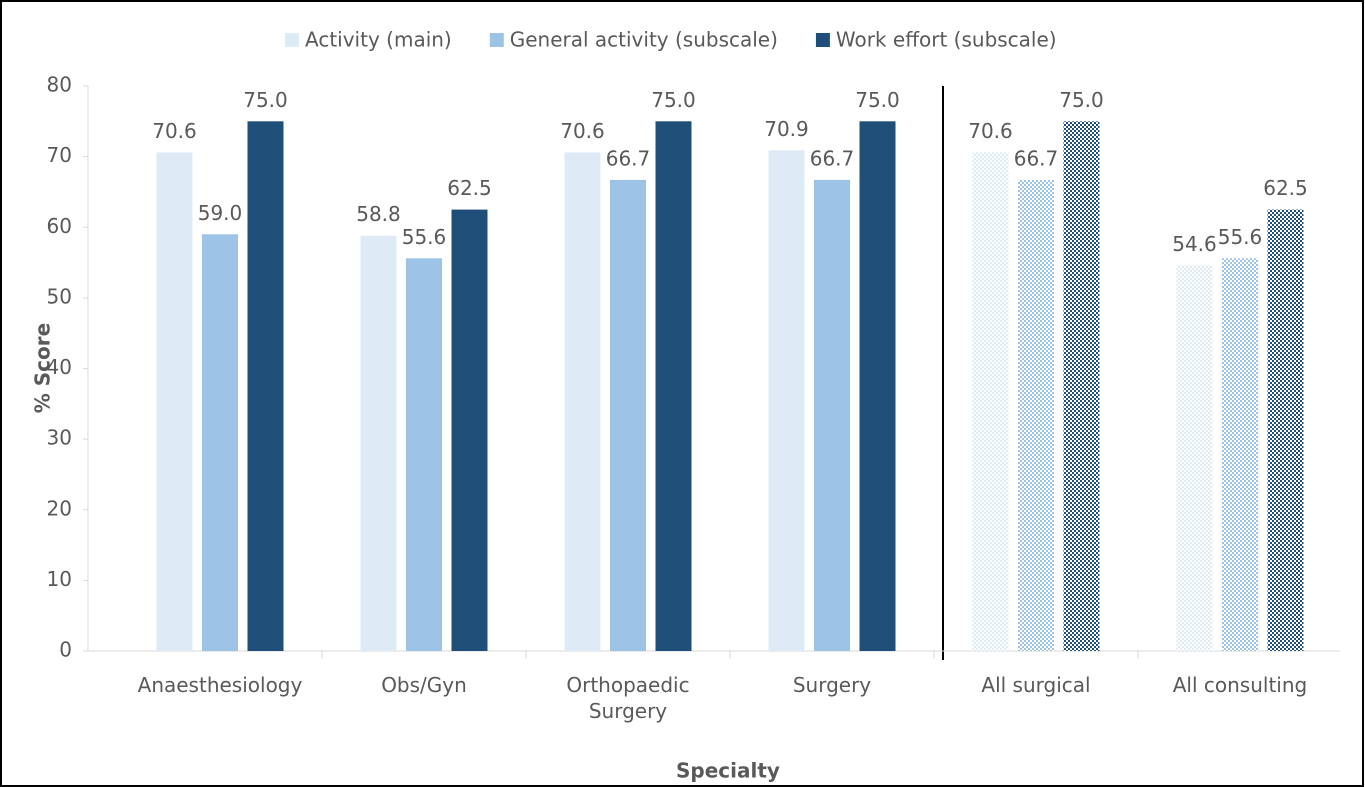  What do you see at coordinates (628, 698) in the screenshot?
I see `x-tick-label: Orthopaedic Surgery` at bounding box center [628, 698].